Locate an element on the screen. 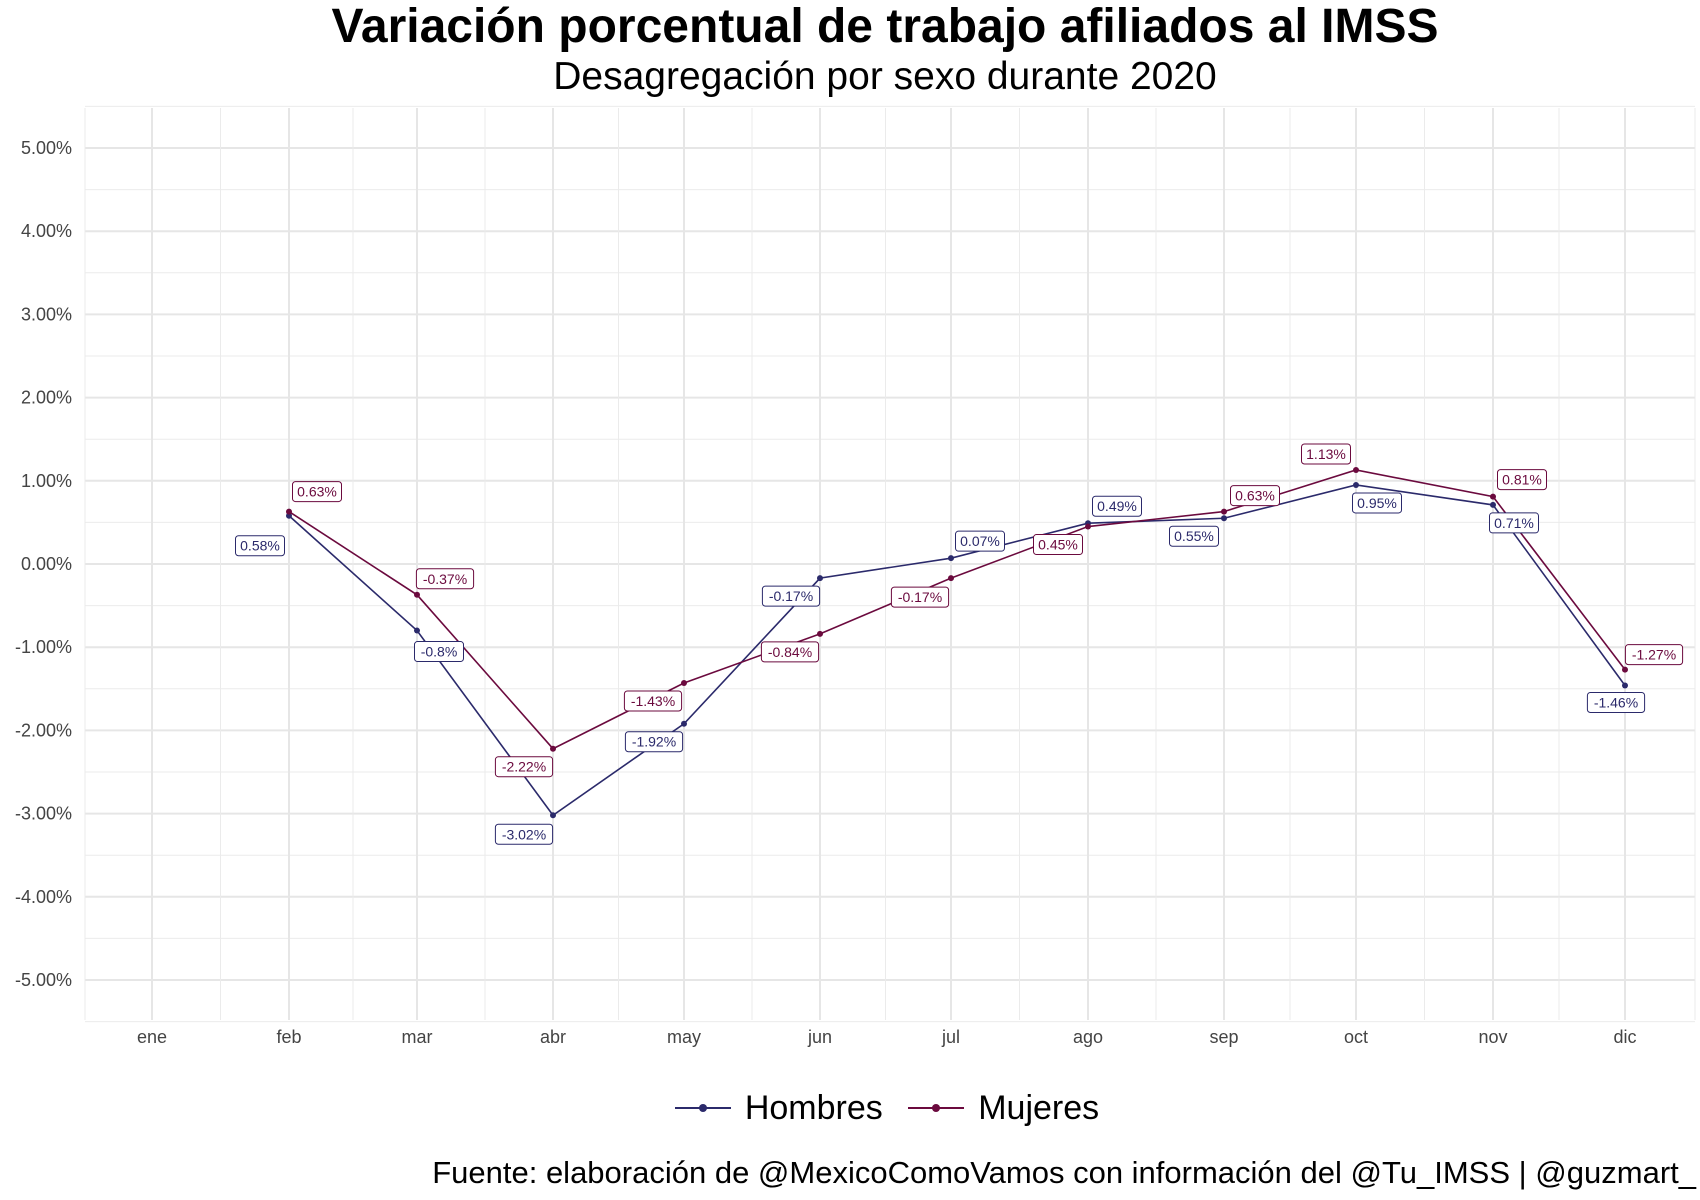  x-tick-label: oct is located at coordinates (1356, 1037).